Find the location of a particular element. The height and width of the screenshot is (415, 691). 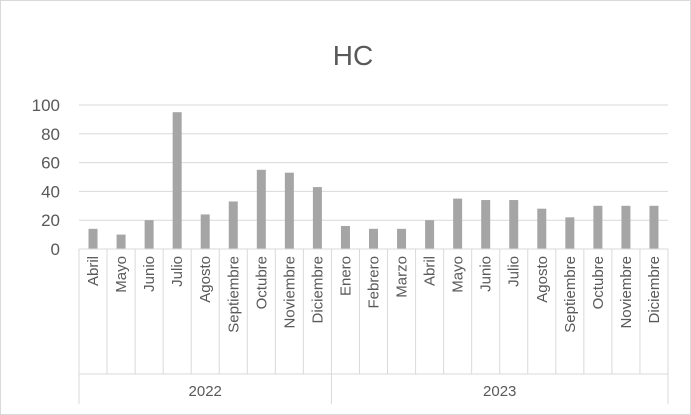

y-tick-label: 20 is located at coordinates (50, 220).